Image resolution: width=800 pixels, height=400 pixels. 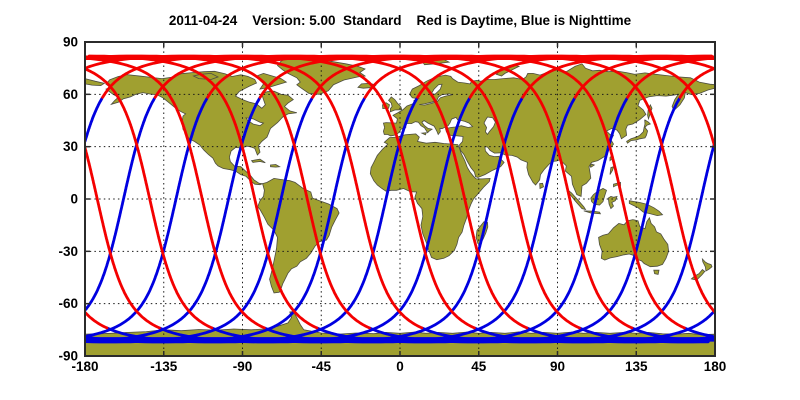 What do you see at coordinates (636, 366) in the screenshot?
I see `x-tick-label-135: 135` at bounding box center [636, 366].